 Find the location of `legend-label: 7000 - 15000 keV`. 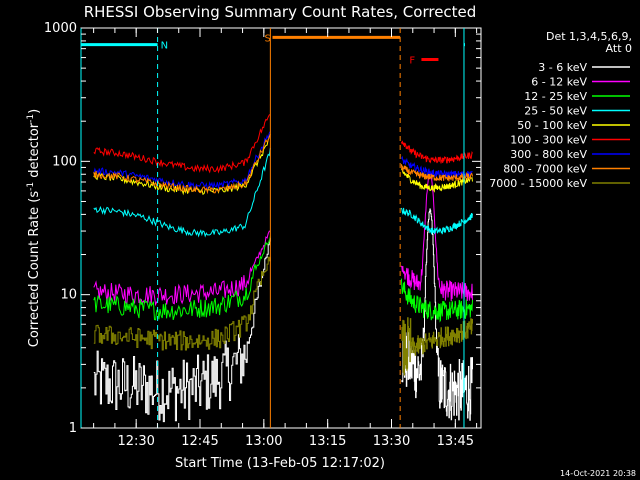

legend-label: 7000 - 15000 keV is located at coordinates (538, 183).